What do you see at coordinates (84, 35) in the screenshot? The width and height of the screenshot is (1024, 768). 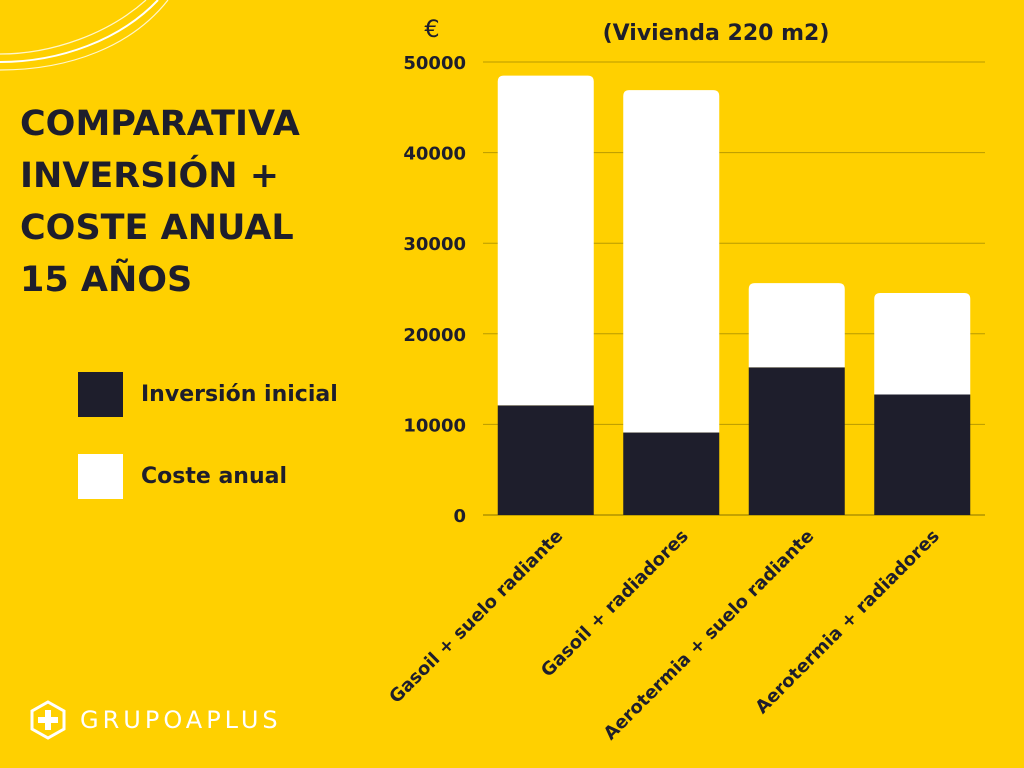 I see `decorative-swirl` at bounding box center [84, 35].